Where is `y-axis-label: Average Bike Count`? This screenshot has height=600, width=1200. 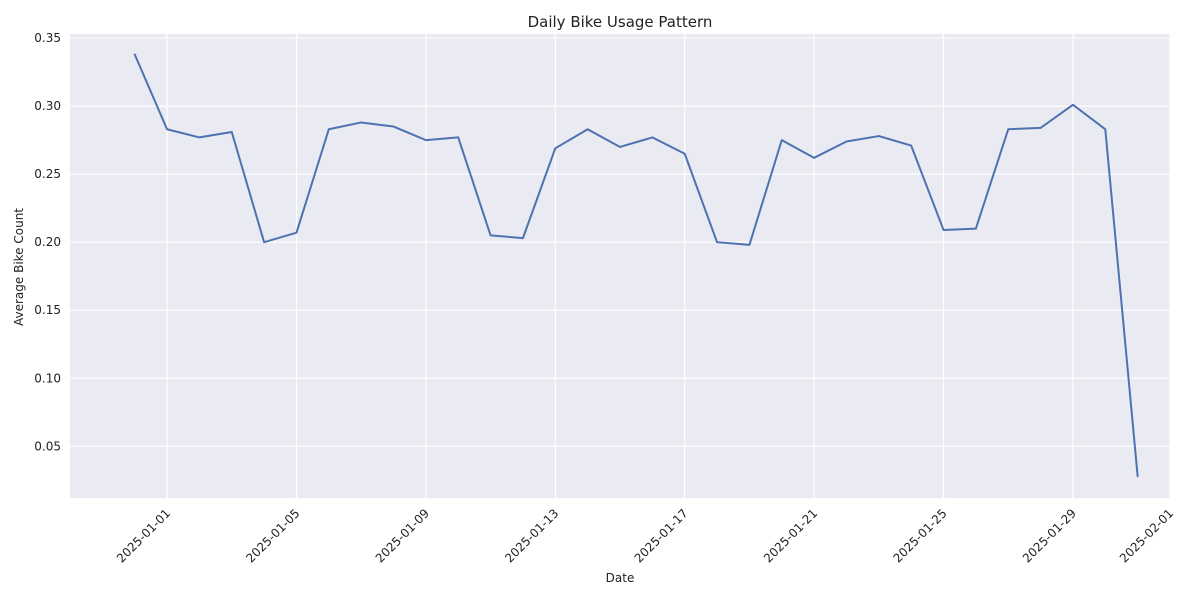
y-axis-label: Average Bike Count is located at coordinates (19, 267).